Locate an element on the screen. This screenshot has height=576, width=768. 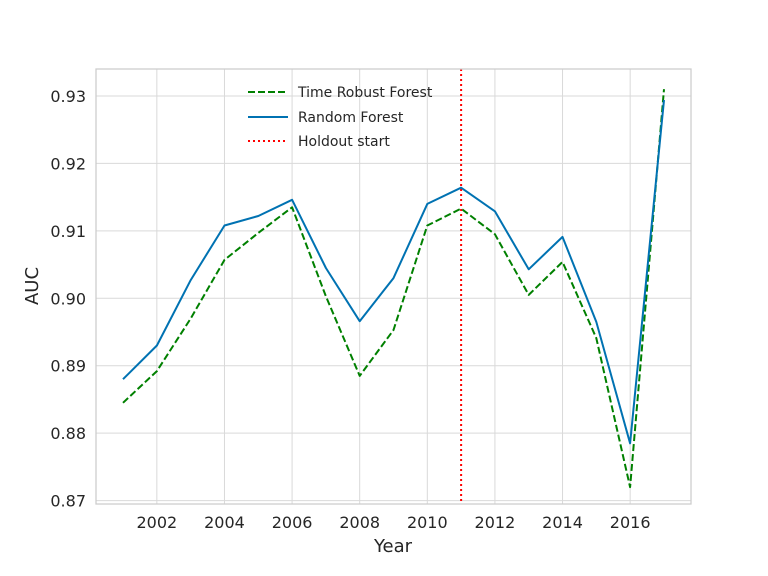
legend-label-holdout-start: Holdout start is located at coordinates (344, 142).